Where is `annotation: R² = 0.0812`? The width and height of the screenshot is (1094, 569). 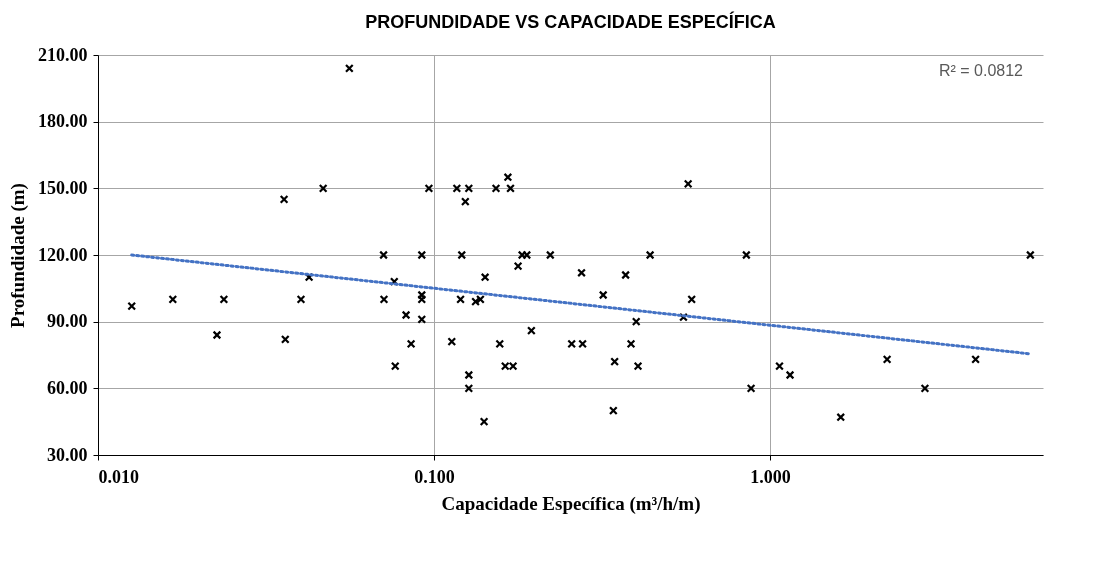
annotation: R² = 0.0812 is located at coordinates (981, 70).